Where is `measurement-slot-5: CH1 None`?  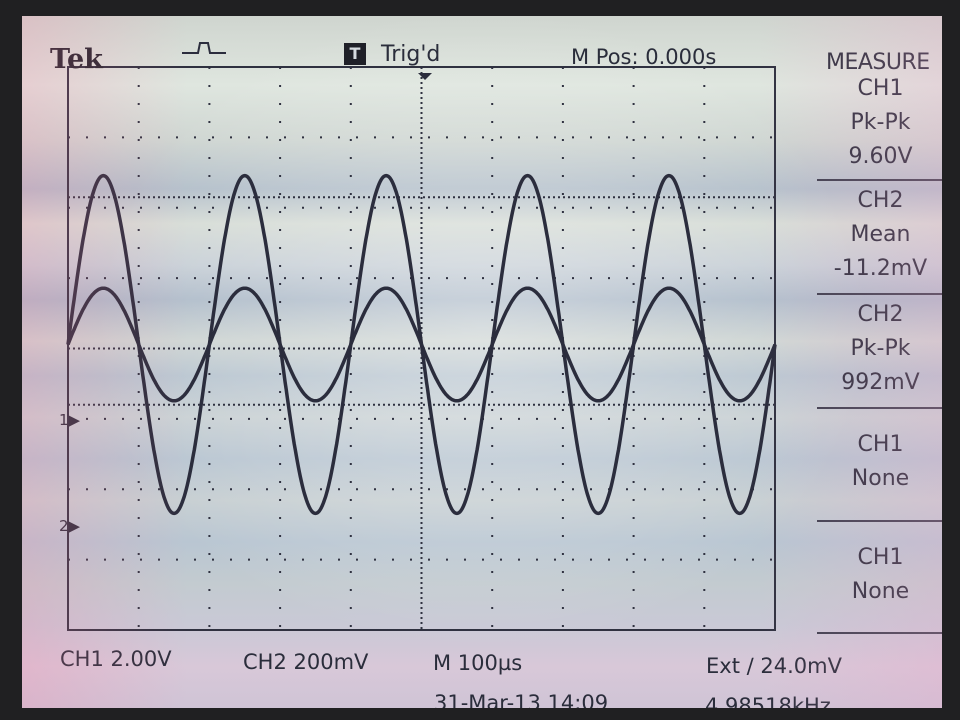 measurement-slot-5: CH1 None is located at coordinates (879, 575).